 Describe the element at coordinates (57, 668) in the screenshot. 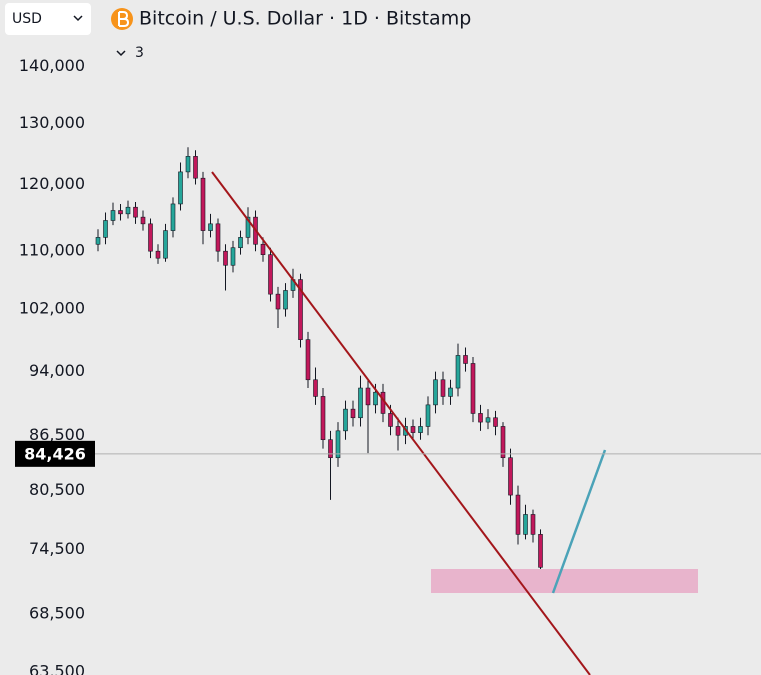

I see `y-tick-label: 63,500` at that location.